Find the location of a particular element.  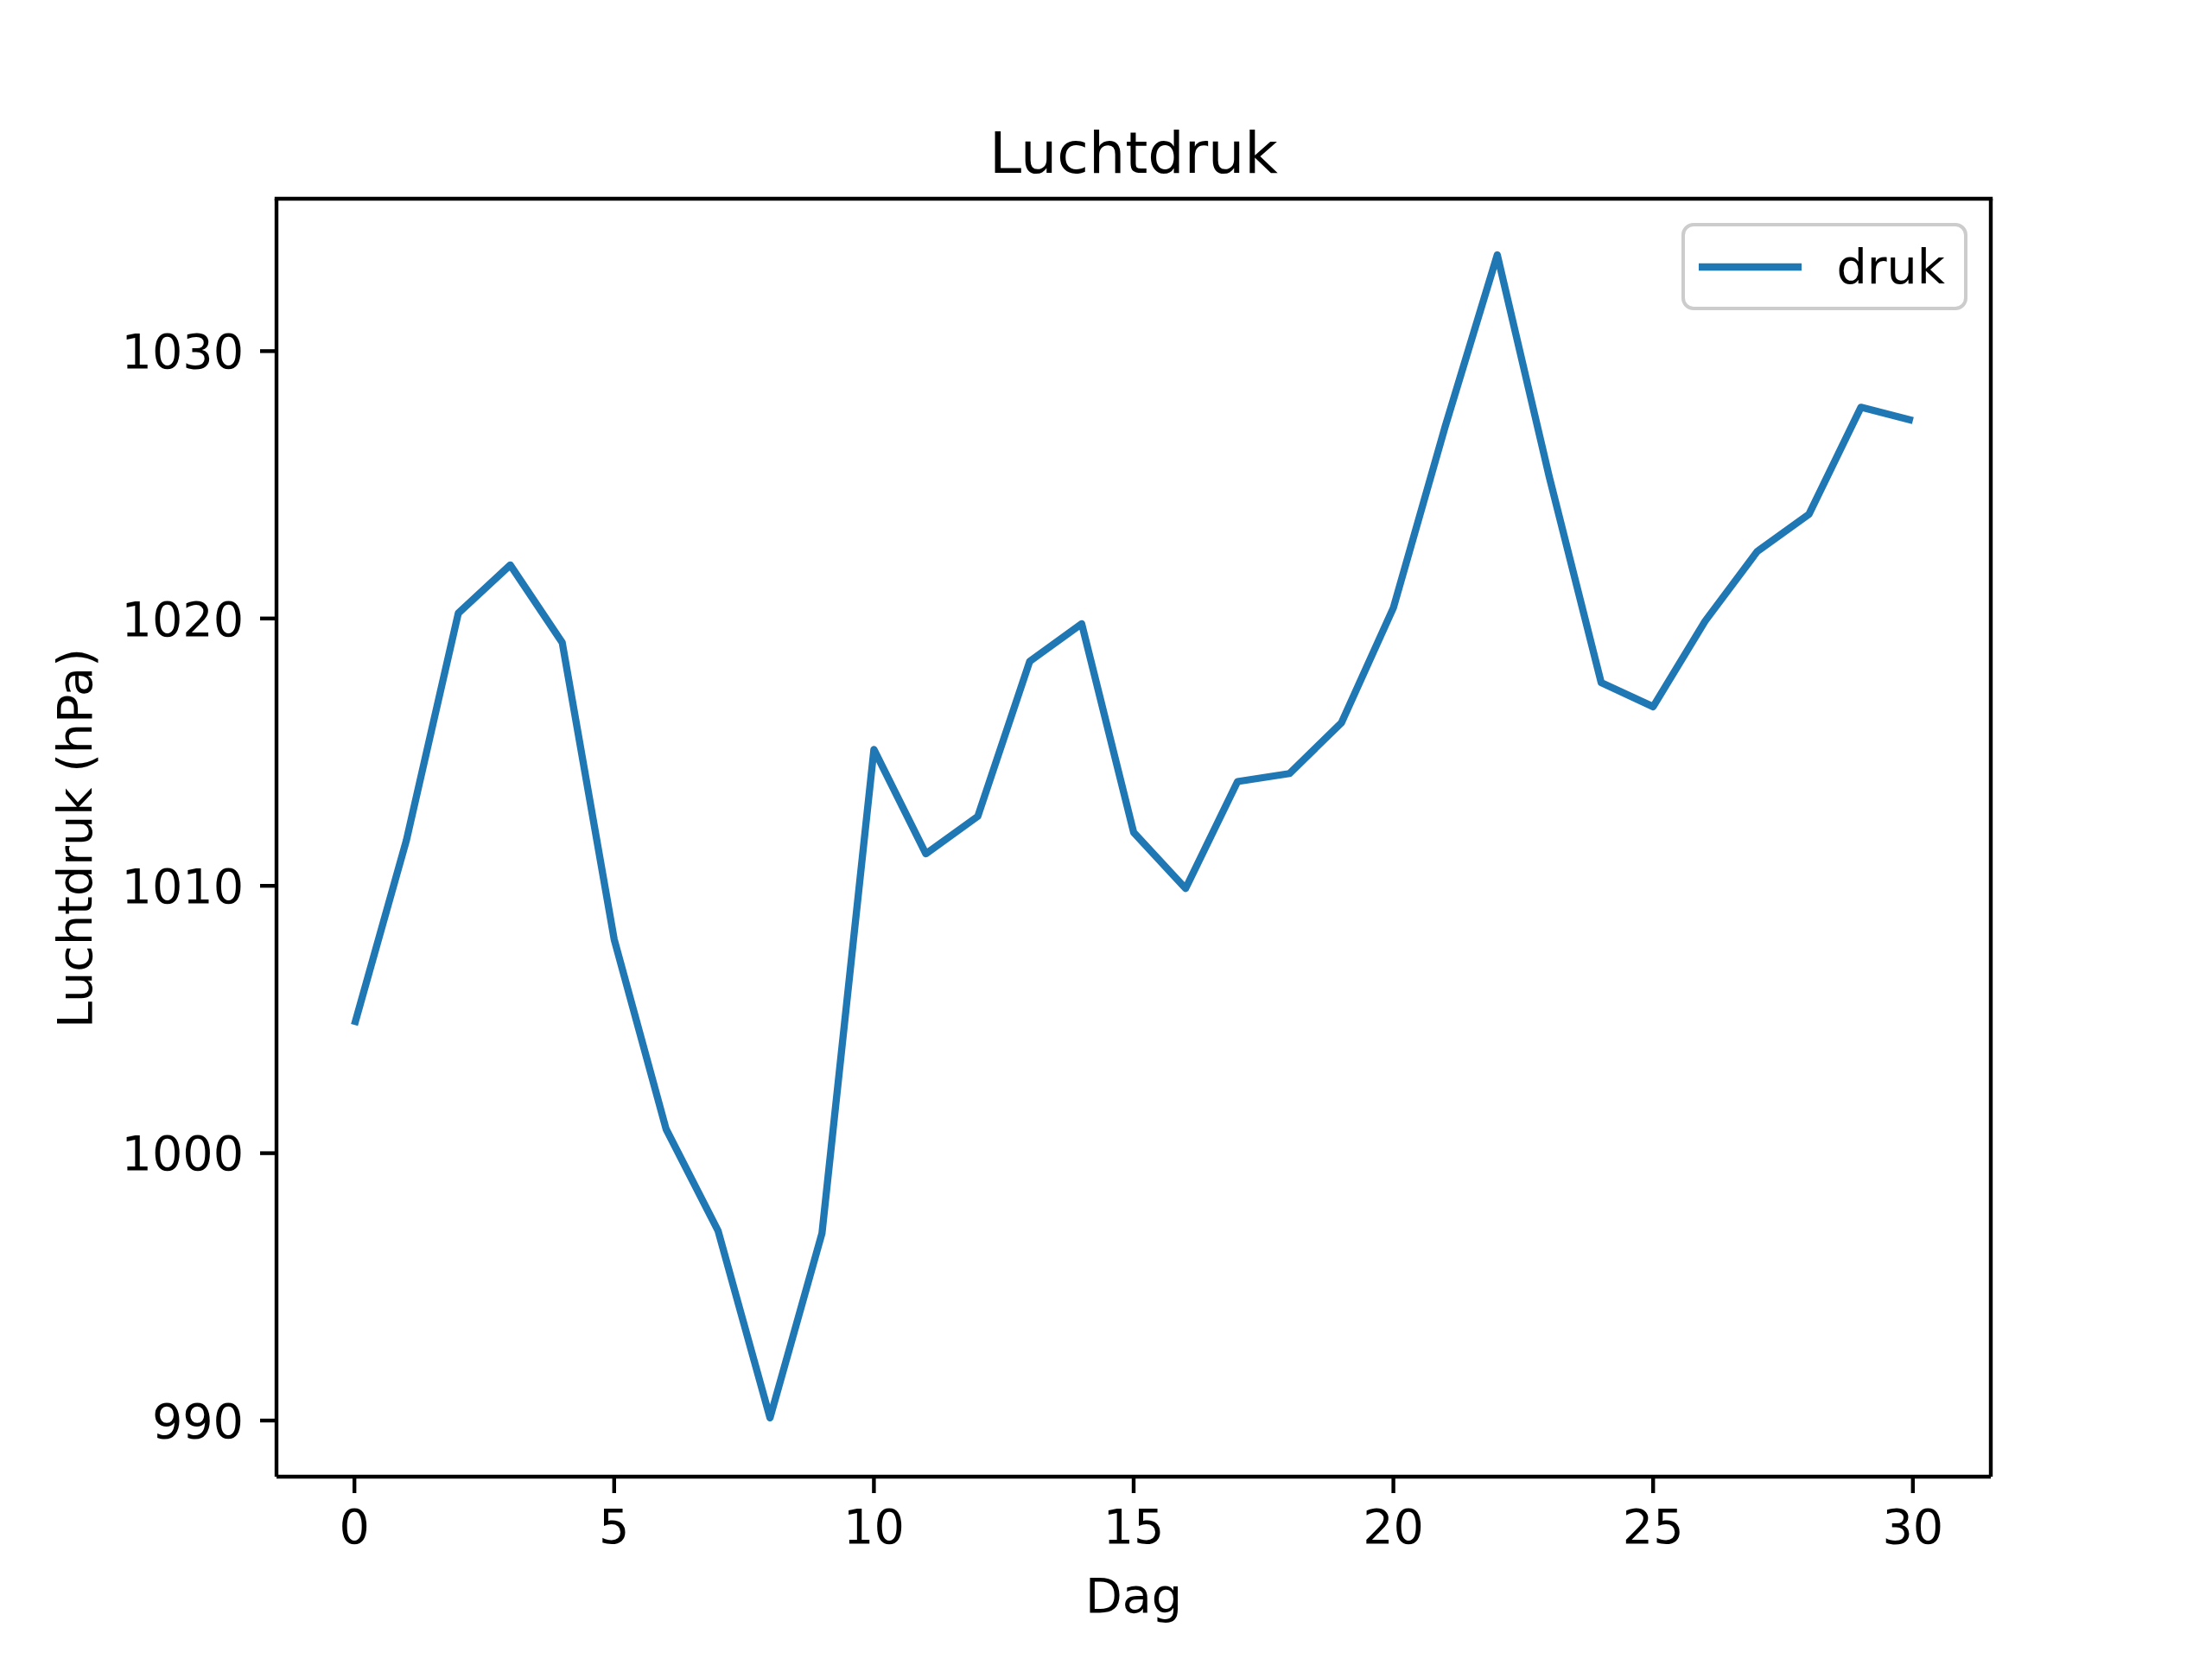

x-tick-label: 30 is located at coordinates (1913, 1526).